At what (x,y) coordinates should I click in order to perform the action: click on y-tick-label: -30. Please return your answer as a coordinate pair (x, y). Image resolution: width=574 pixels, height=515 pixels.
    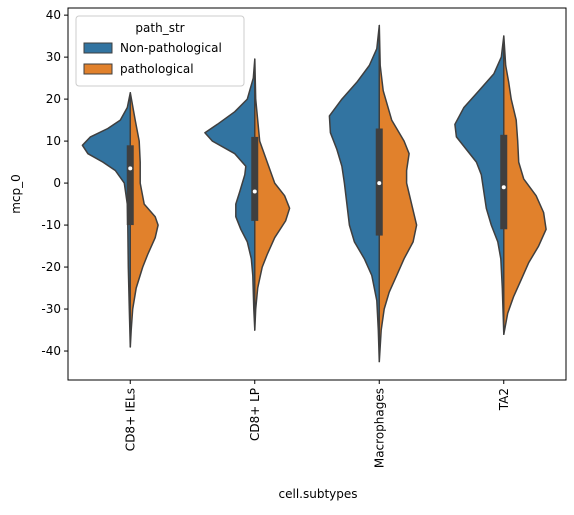
    Looking at the image, I should click on (51, 309).